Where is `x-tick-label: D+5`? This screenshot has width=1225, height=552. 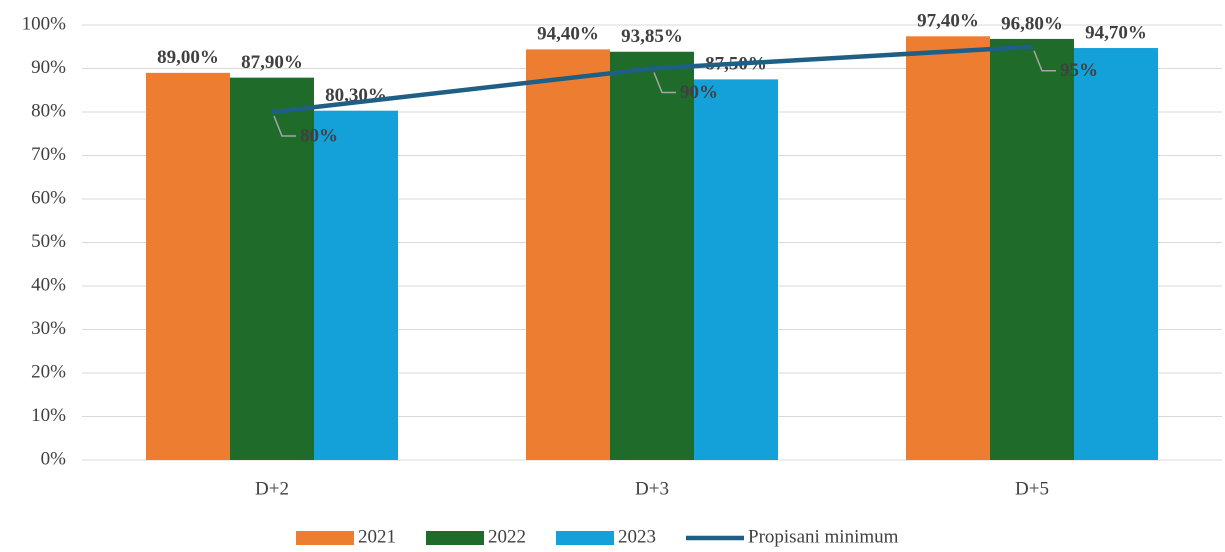 x-tick-label: D+5 is located at coordinates (1032, 488).